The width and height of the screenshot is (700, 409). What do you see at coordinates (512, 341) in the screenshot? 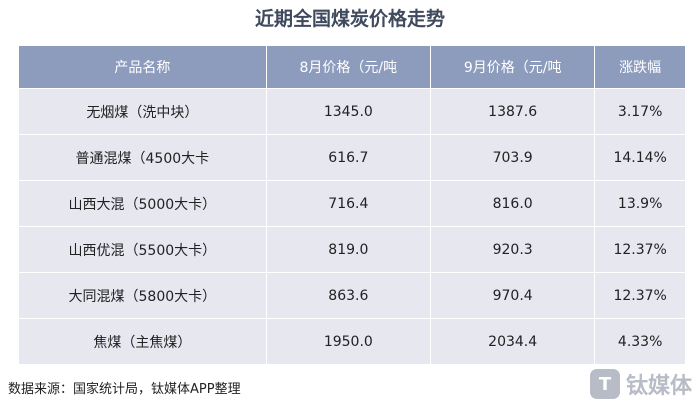
I see `table-cell: 2034.4` at bounding box center [512, 341].